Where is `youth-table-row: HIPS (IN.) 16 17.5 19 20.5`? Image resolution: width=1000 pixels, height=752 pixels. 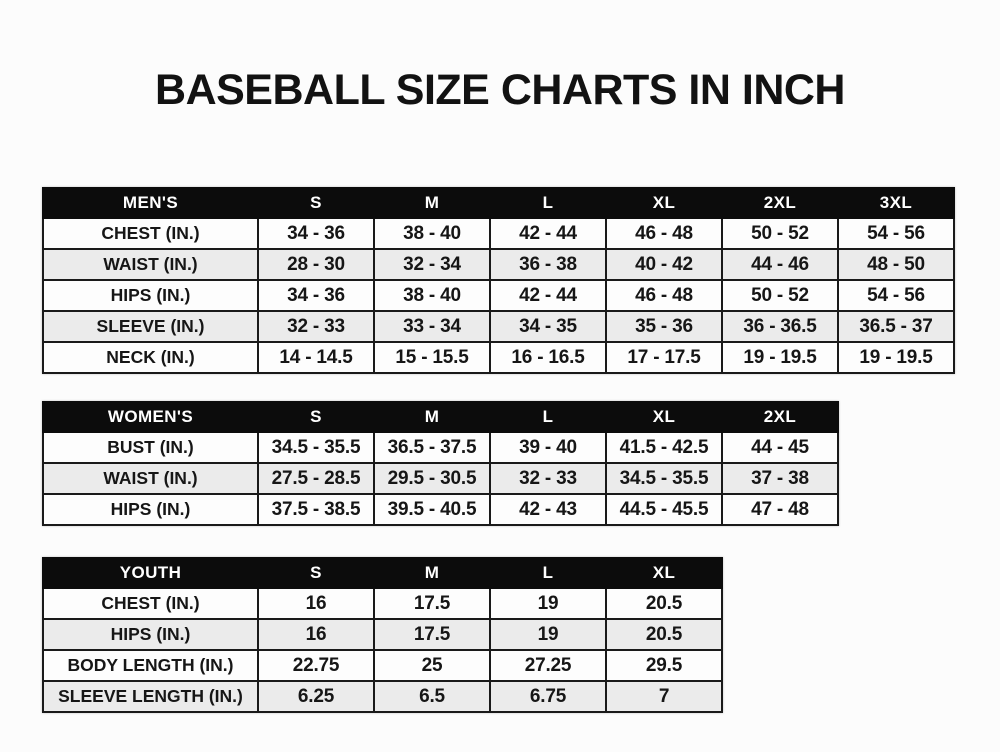
youth-table-row: HIPS (IN.) 16 17.5 19 20.5 is located at coordinates (382, 634).